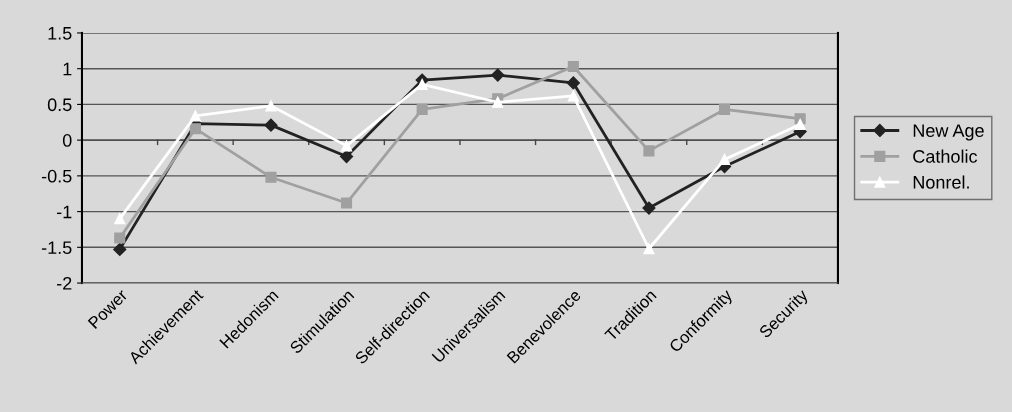 This screenshot has width=1012, height=412. Describe the element at coordinates (67, 140) in the screenshot. I see `y-tick-label: 0` at that location.